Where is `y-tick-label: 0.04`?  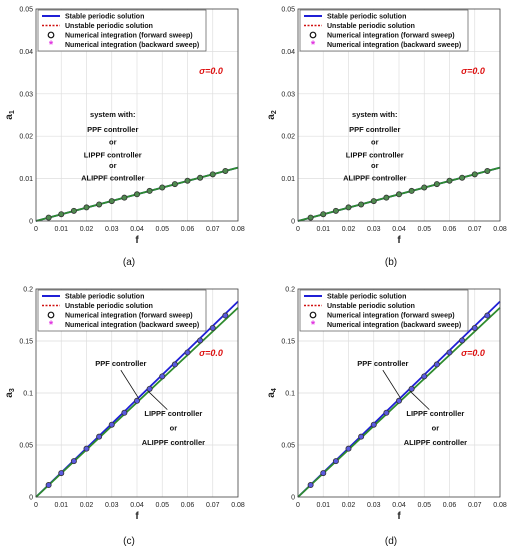
y-tick-label: 0.04 is located at coordinates (26, 52).